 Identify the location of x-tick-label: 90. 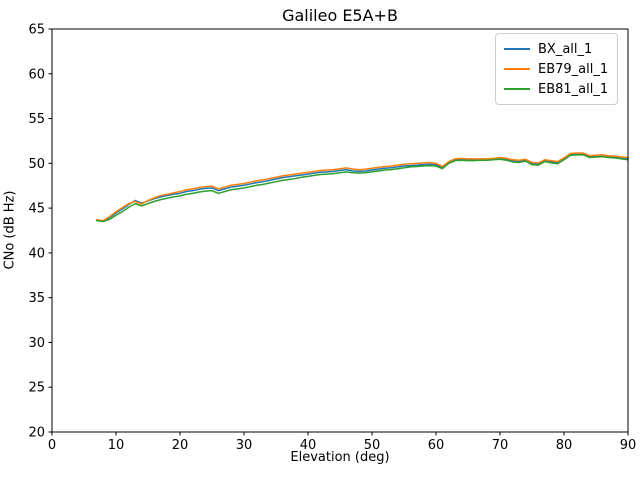
(628, 445).